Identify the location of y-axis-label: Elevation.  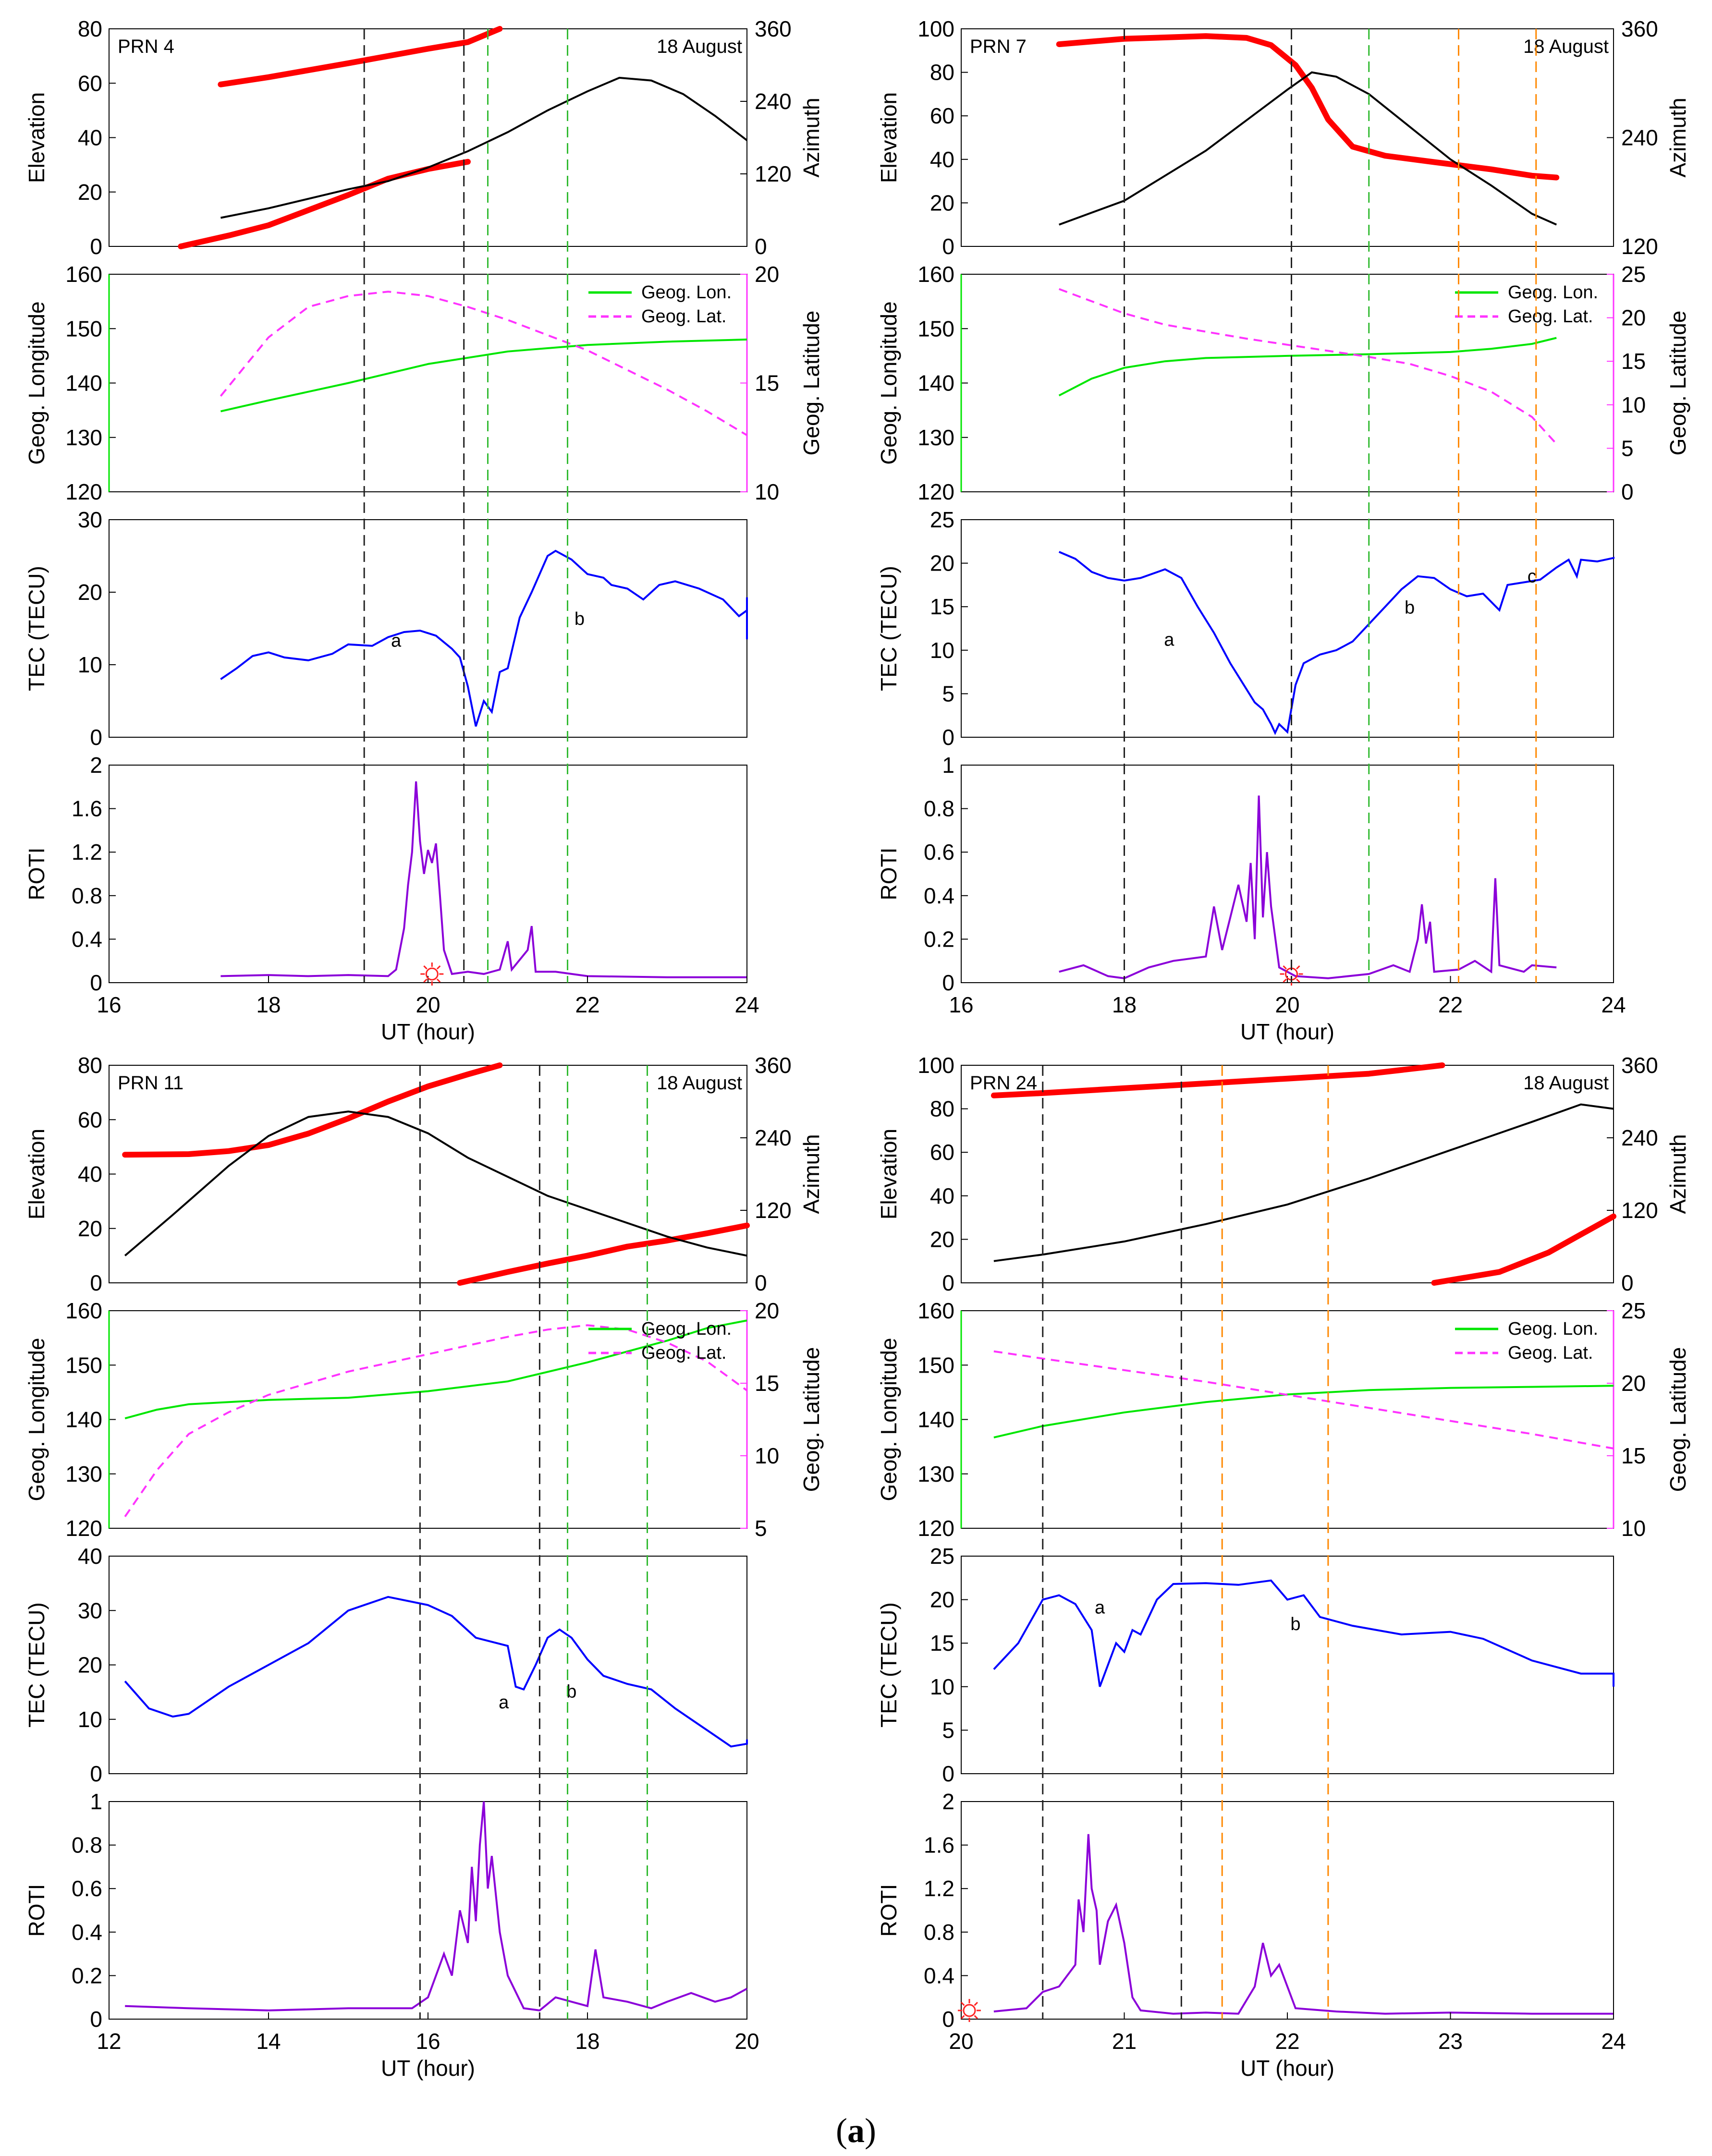
(37, 1174).